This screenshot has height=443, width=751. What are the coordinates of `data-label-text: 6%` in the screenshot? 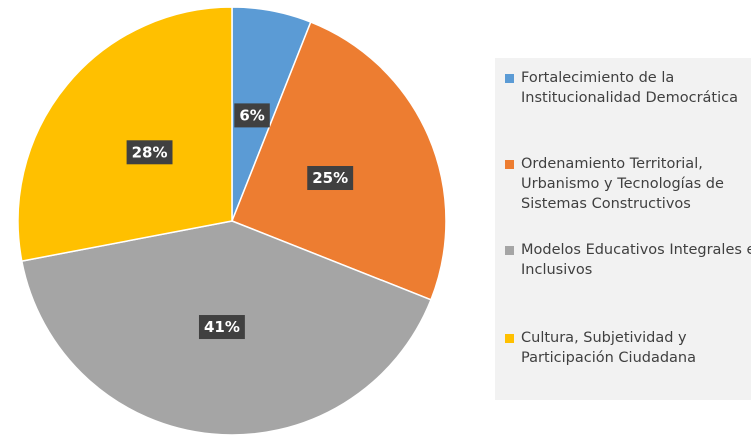 It's located at (251, 115).